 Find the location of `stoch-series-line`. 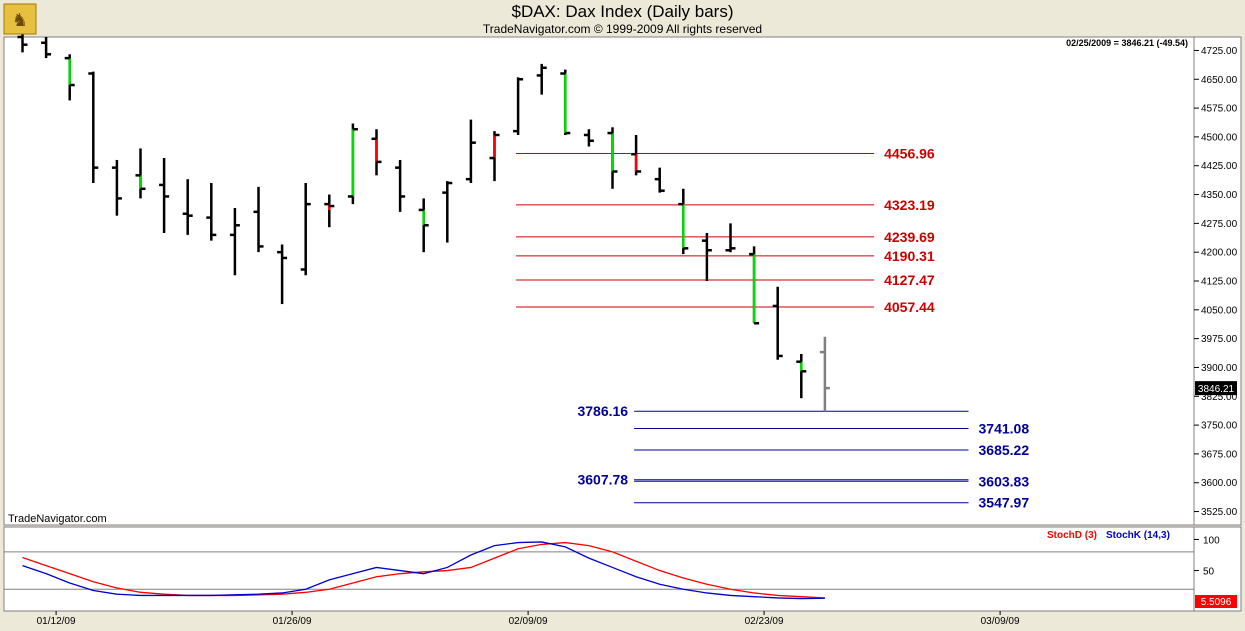

stoch-series-line is located at coordinates (423, 570).